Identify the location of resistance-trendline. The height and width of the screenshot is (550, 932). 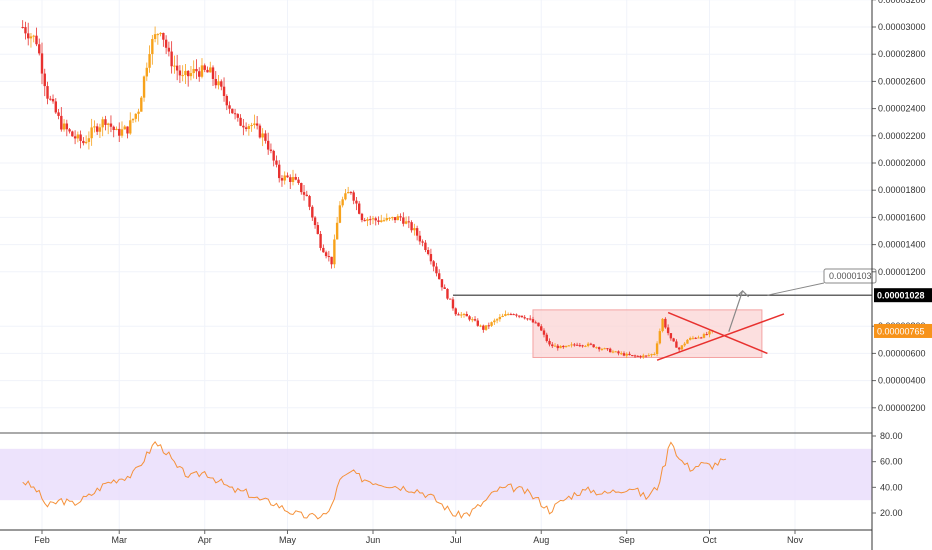
(717, 333).